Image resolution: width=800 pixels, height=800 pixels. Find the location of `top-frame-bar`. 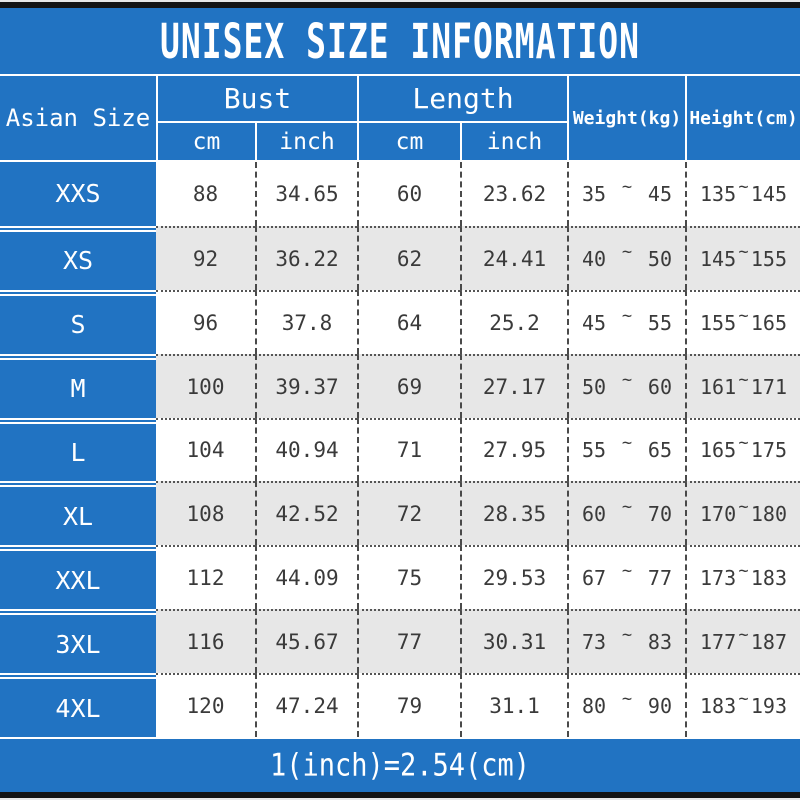

top-frame-bar is located at coordinates (400, 5).